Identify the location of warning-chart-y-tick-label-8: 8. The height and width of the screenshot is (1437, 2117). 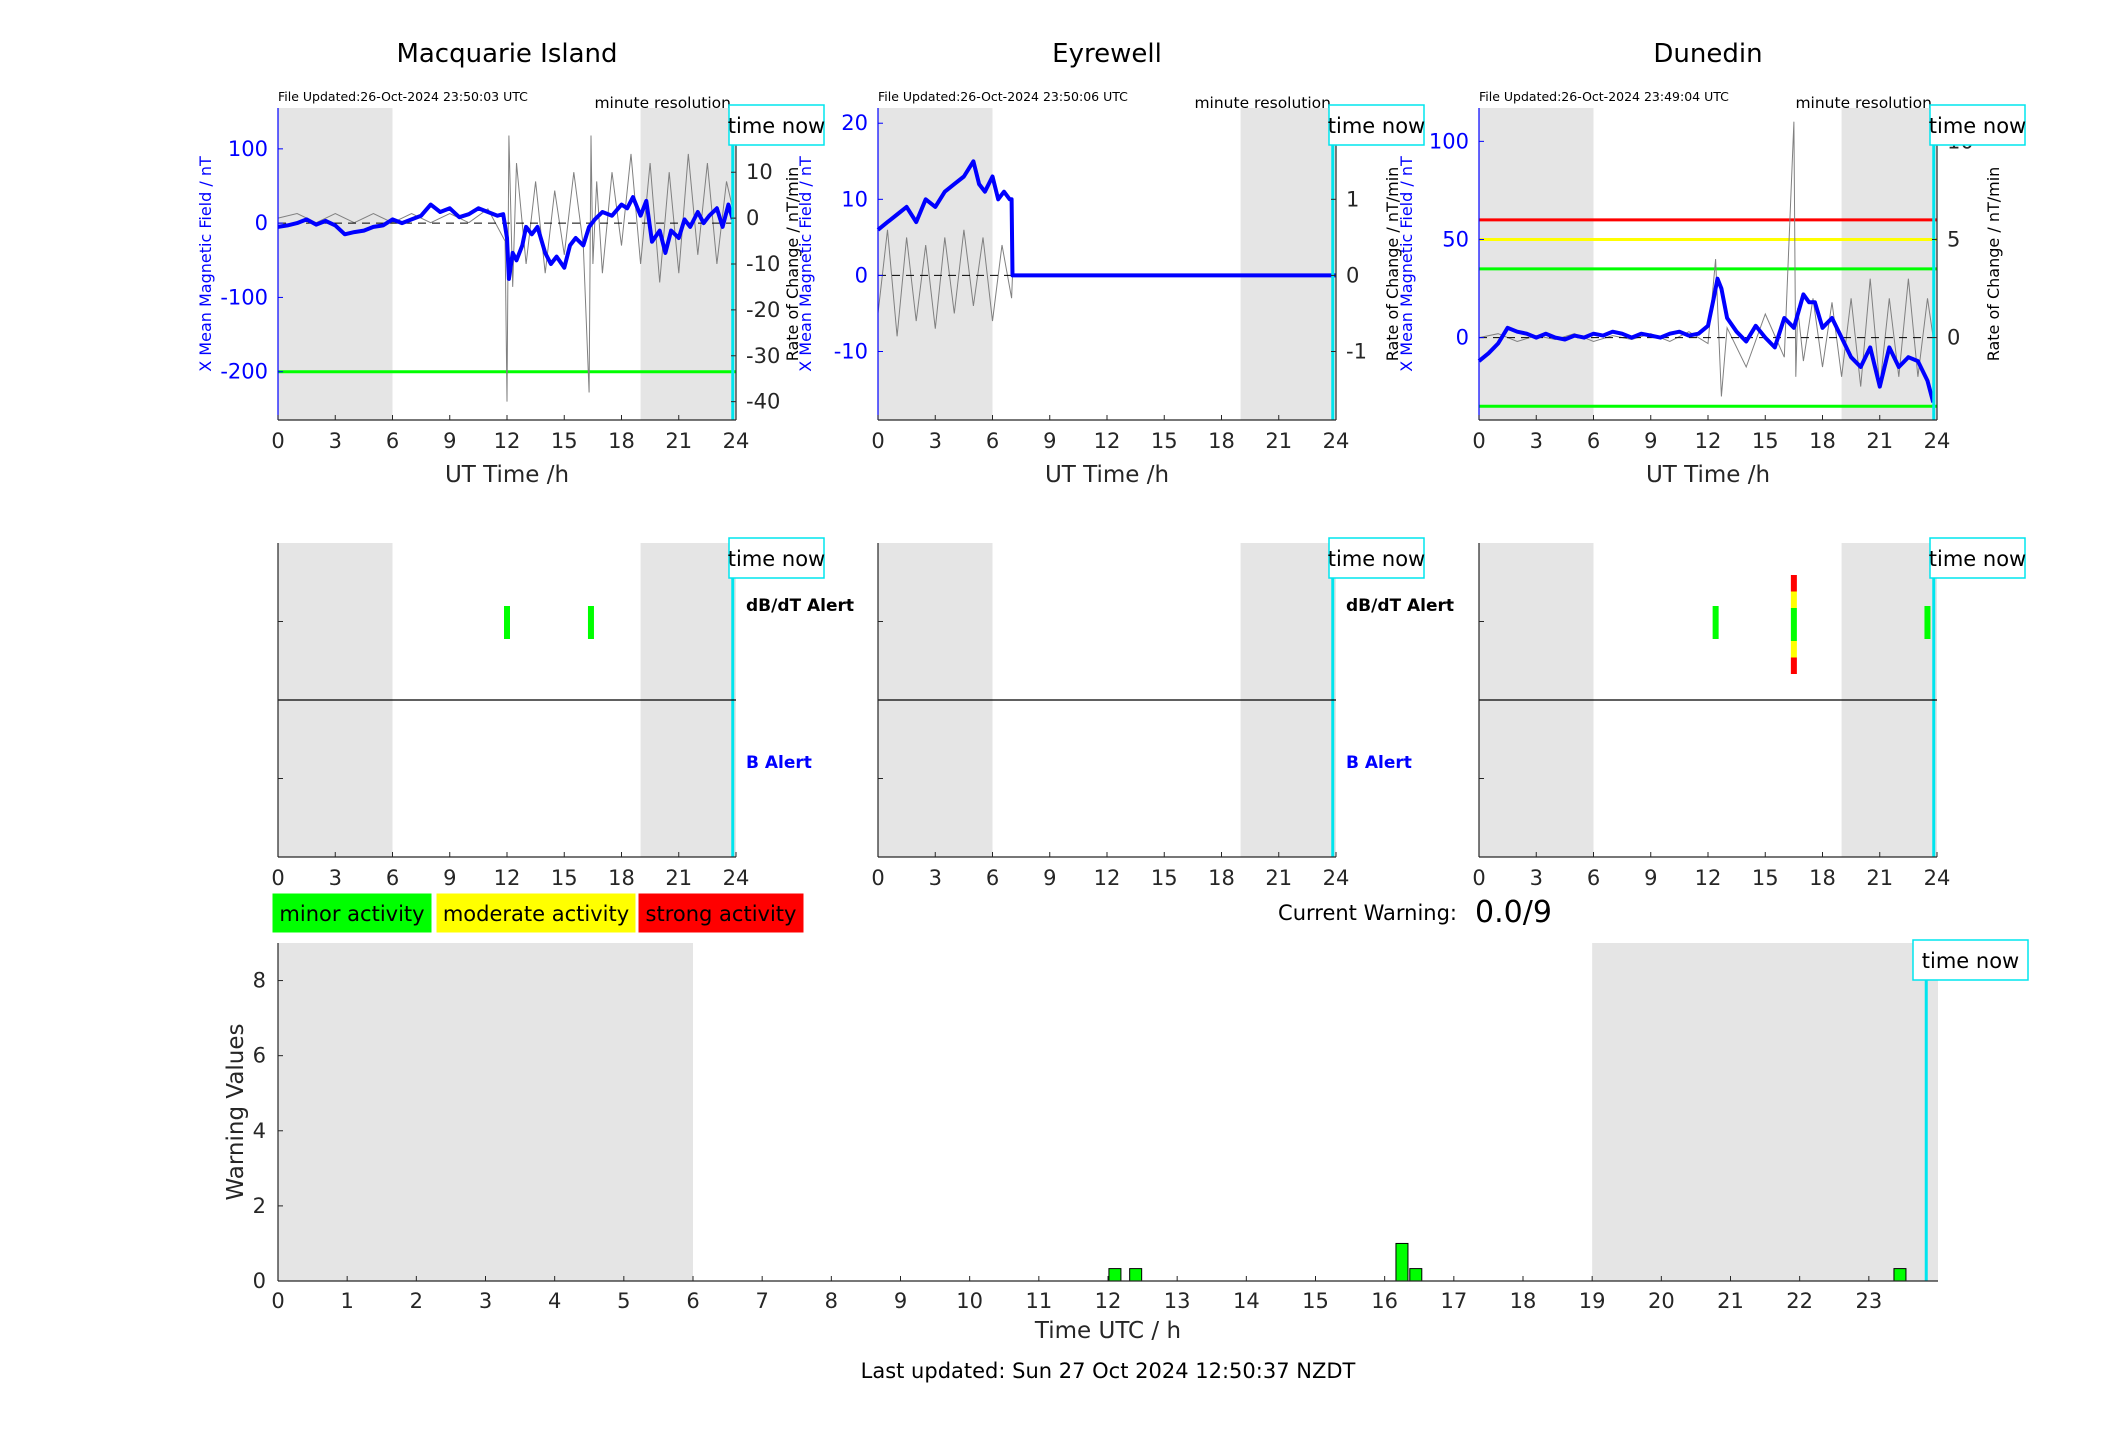
(259, 981).